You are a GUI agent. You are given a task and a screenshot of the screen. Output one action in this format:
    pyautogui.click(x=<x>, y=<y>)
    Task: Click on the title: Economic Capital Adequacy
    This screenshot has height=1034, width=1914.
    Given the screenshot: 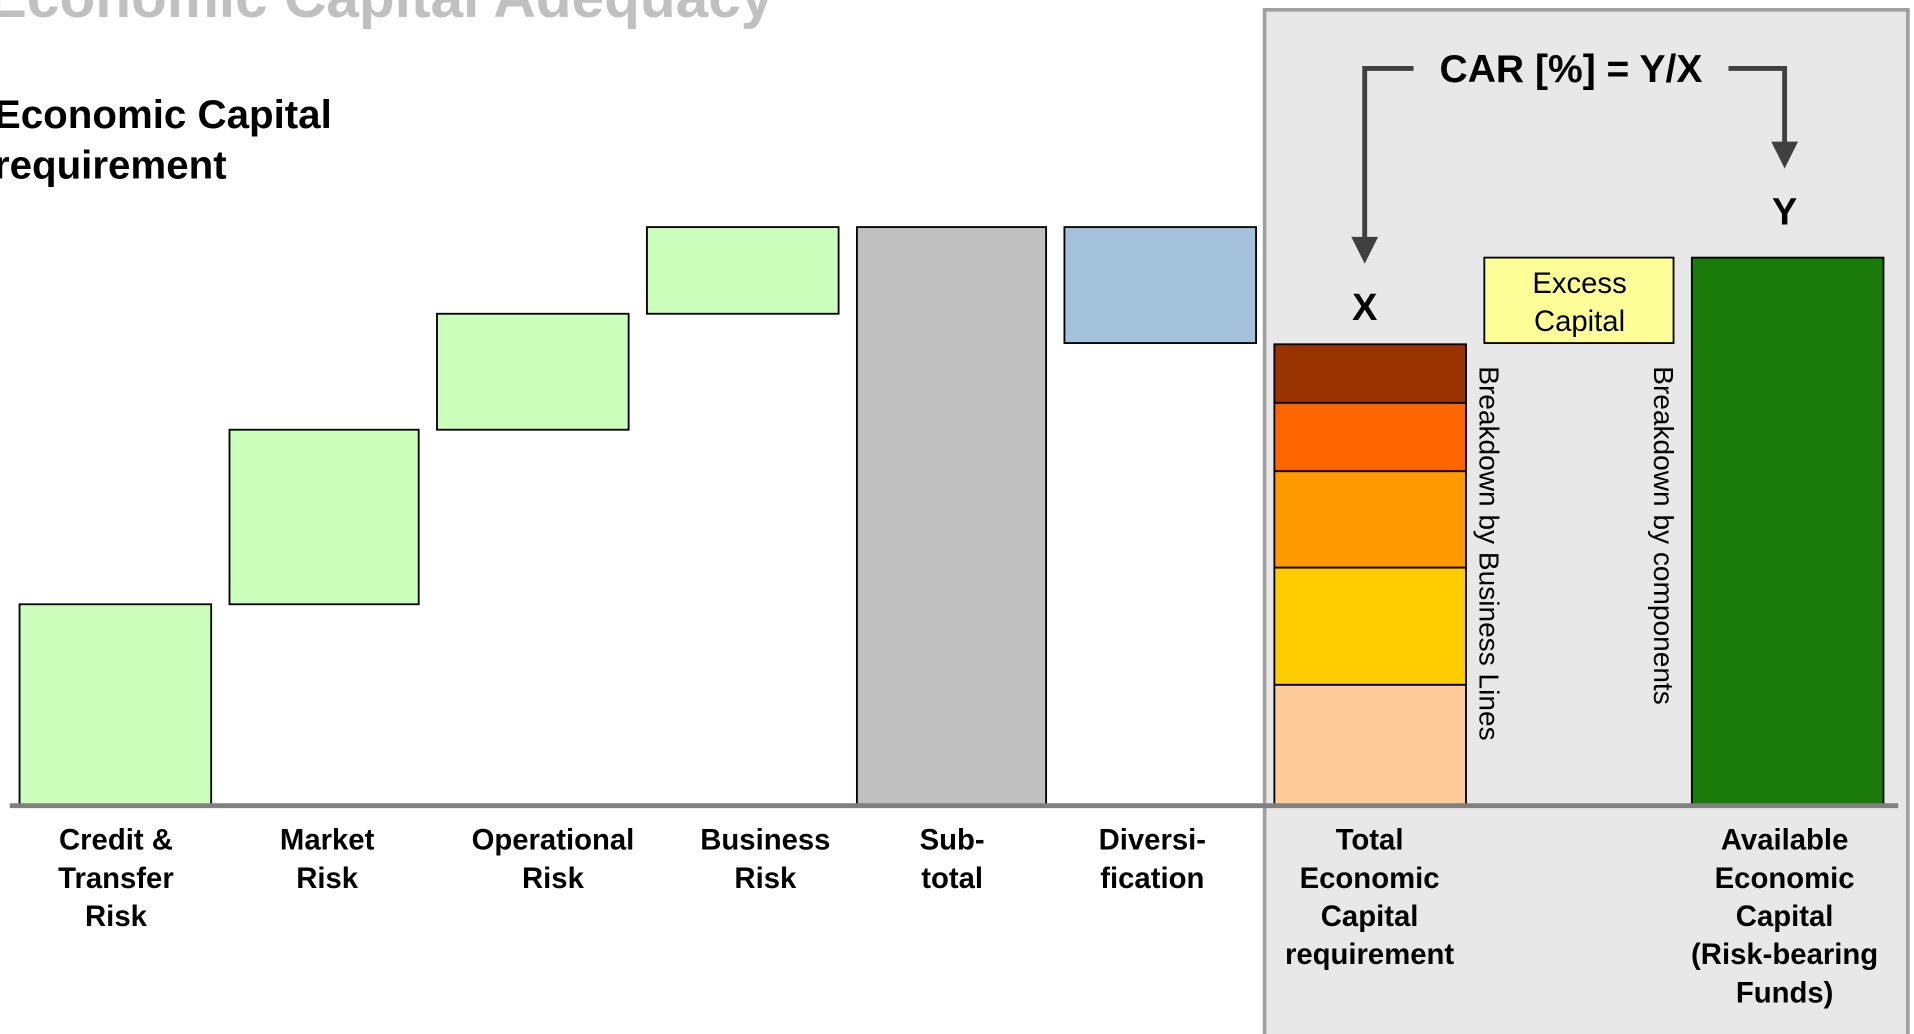 What is the action you would take?
    pyautogui.click(x=387, y=15)
    